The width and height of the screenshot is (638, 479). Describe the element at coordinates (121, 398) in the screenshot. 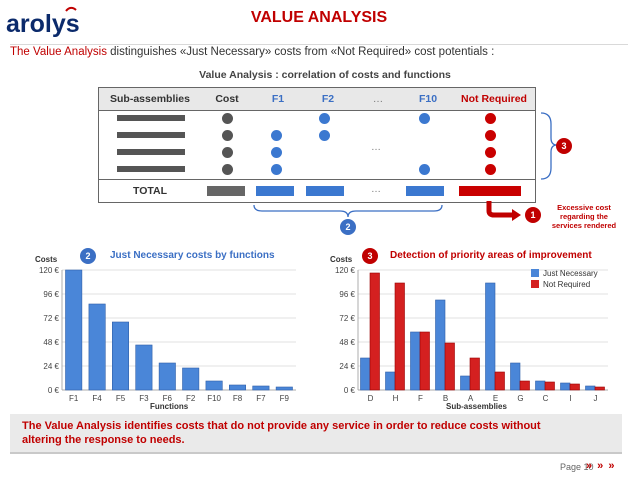

I see `x-tick-label: F5` at that location.